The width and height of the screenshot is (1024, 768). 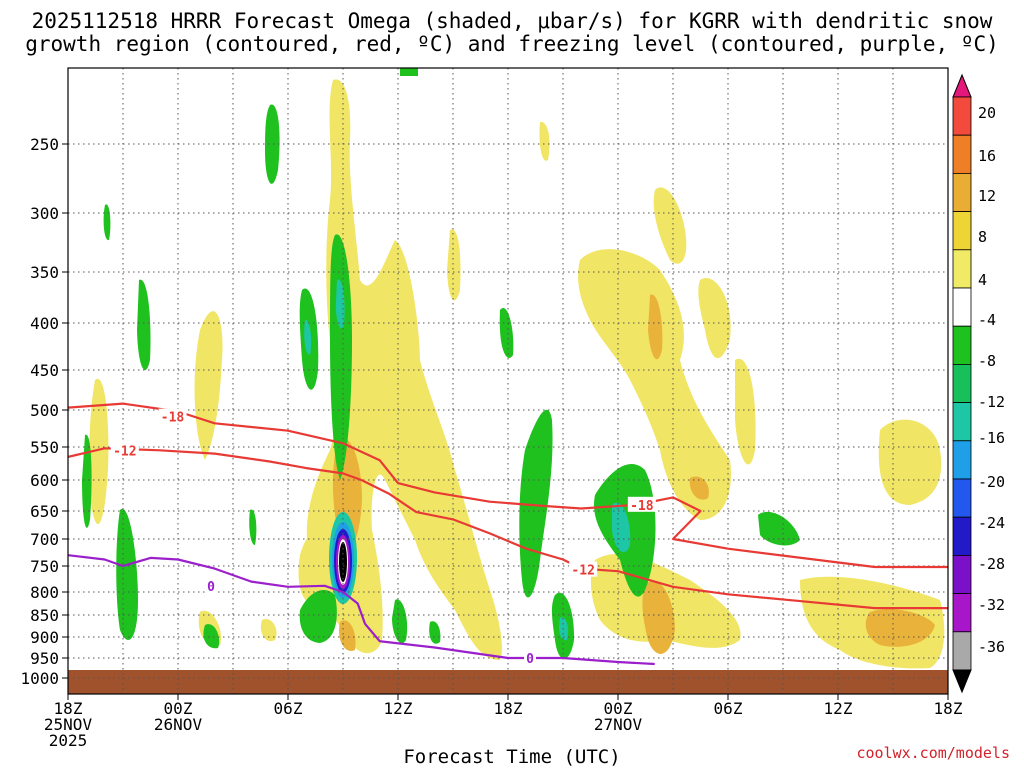 I want to click on colorbar-top-arrow, so click(x=962, y=85).